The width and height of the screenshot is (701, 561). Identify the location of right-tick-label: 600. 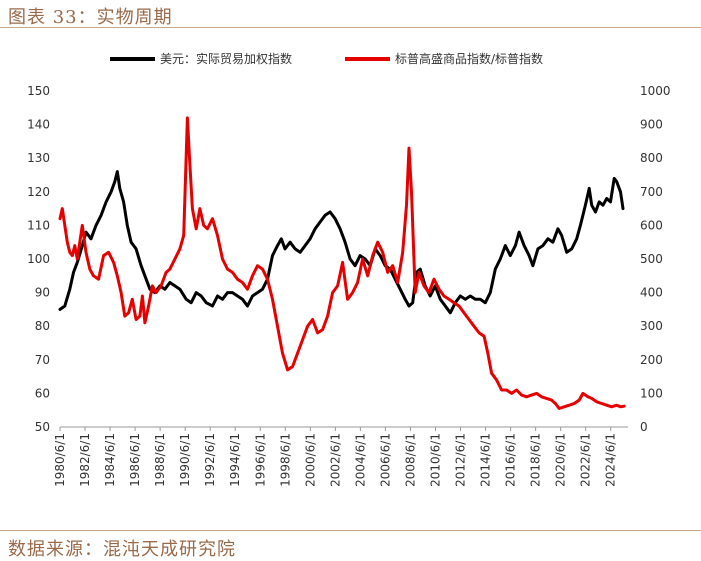
(651, 225).